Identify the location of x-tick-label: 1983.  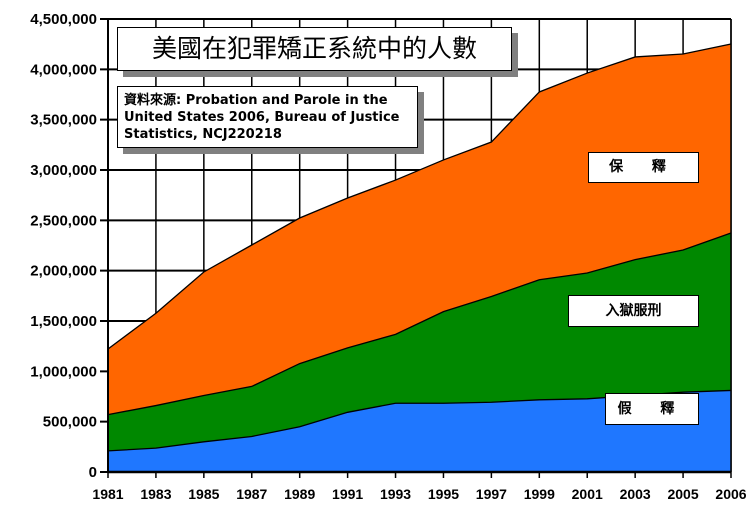
(155, 494).